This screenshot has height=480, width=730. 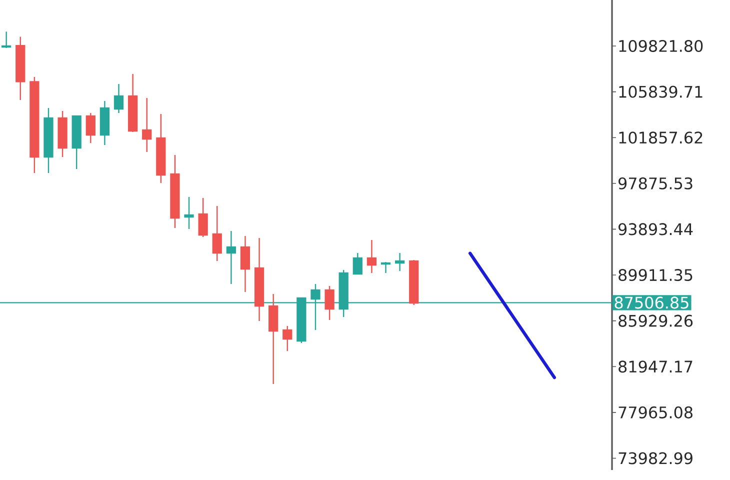 What do you see at coordinates (655, 366) in the screenshot?
I see `y-tick-label: 81947.17` at bounding box center [655, 366].